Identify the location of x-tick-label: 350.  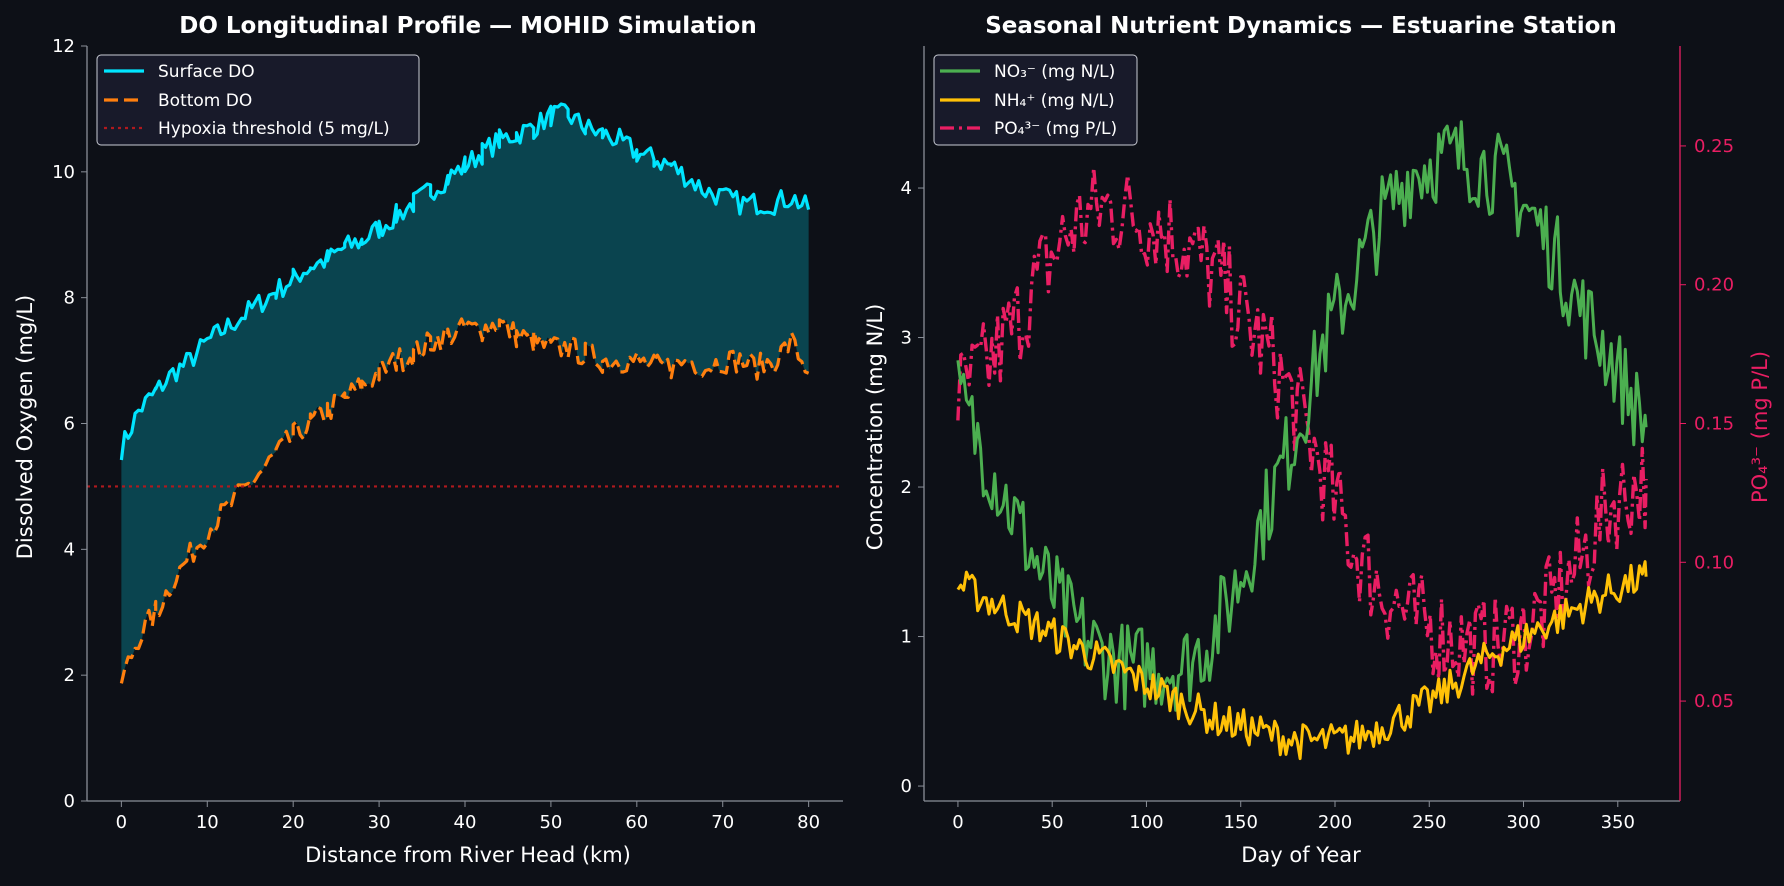
(1618, 822).